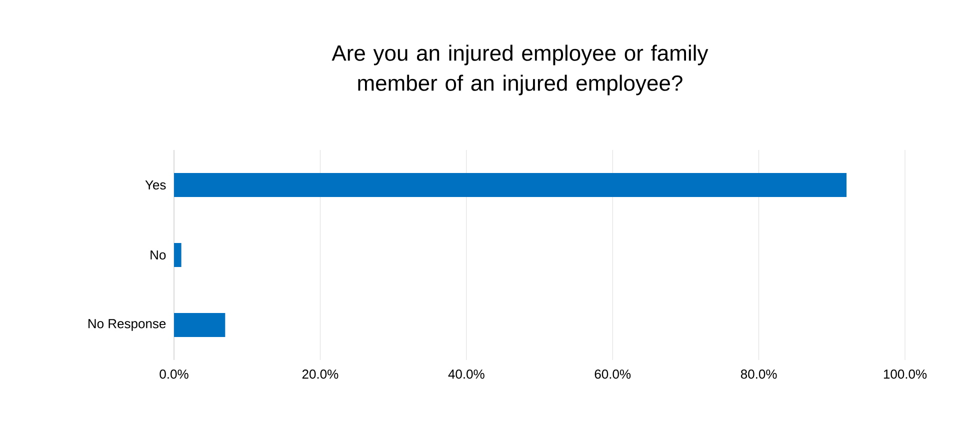 Image resolution: width=958 pixels, height=421 pixels. I want to click on x-tick-label: 0.0%, so click(174, 374).